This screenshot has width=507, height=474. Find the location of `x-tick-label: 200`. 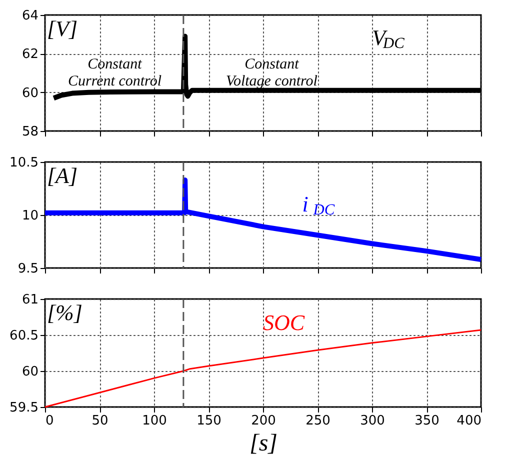

x-tick-label: 200 is located at coordinates (263, 421).